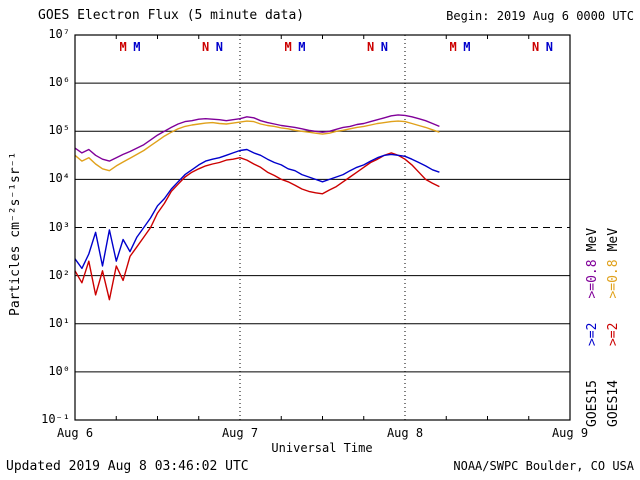  I want to click on flux-curve-goes14-08mev, so click(257, 146).